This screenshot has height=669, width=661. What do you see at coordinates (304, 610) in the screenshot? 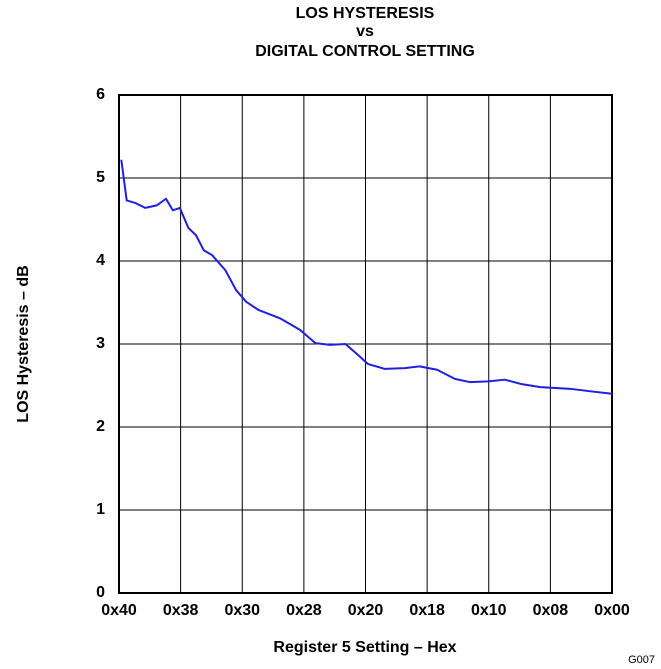
I see `x-tick-label: 0x28` at bounding box center [304, 610].